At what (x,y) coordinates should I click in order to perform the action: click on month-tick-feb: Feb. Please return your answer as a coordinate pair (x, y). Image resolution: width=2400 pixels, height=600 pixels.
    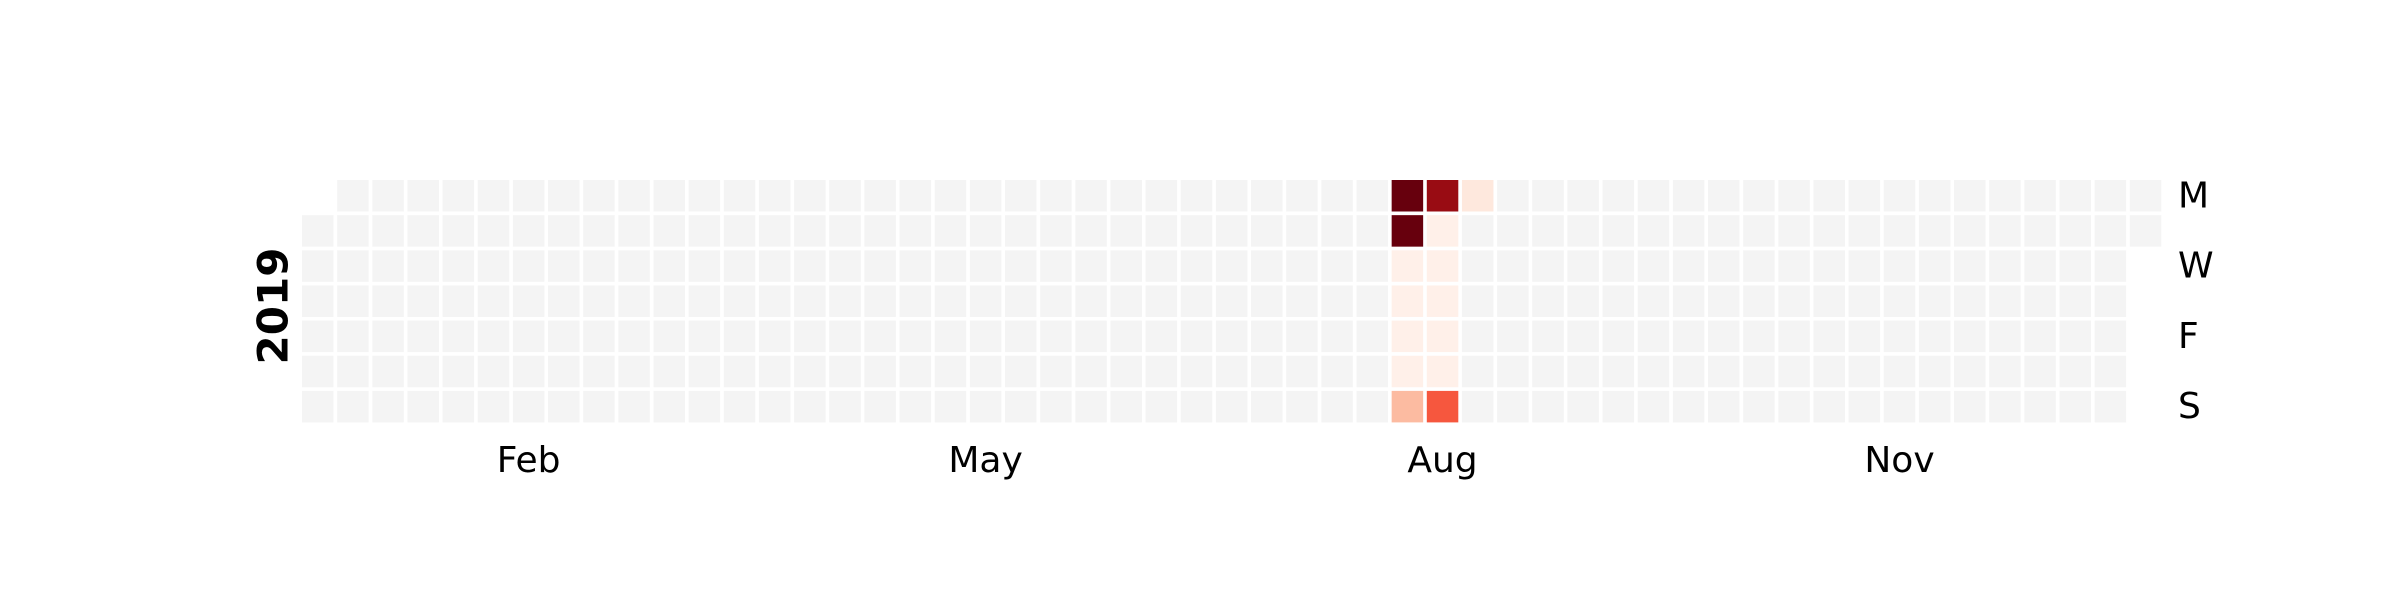
    Looking at the image, I should click on (529, 460).